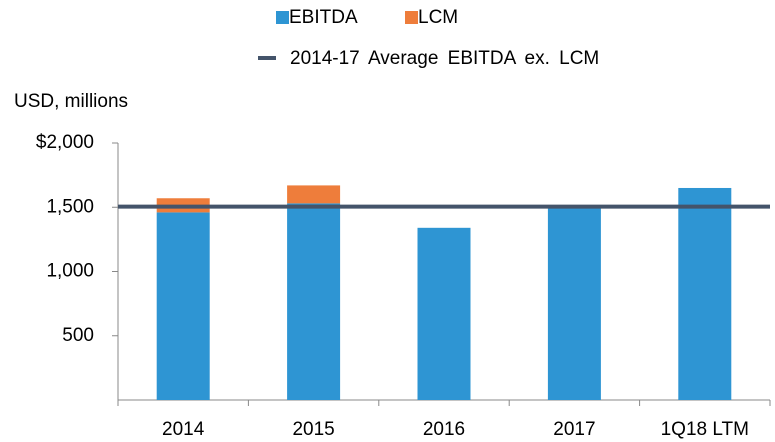  What do you see at coordinates (438, 17) in the screenshot?
I see `legend-label: LCM` at bounding box center [438, 17].